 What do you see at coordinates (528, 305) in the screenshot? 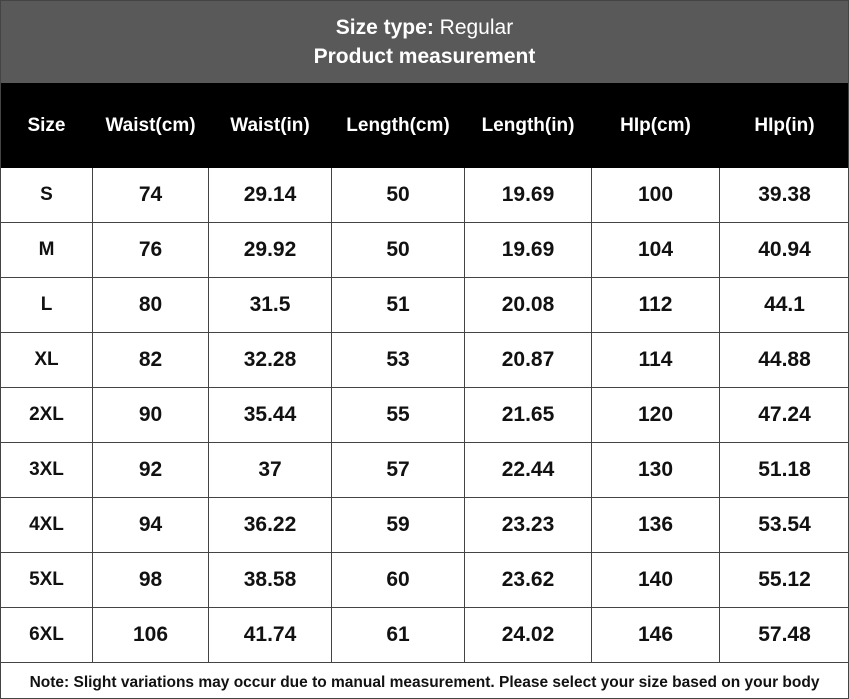
I see `table-cell: 20.08` at bounding box center [528, 305].